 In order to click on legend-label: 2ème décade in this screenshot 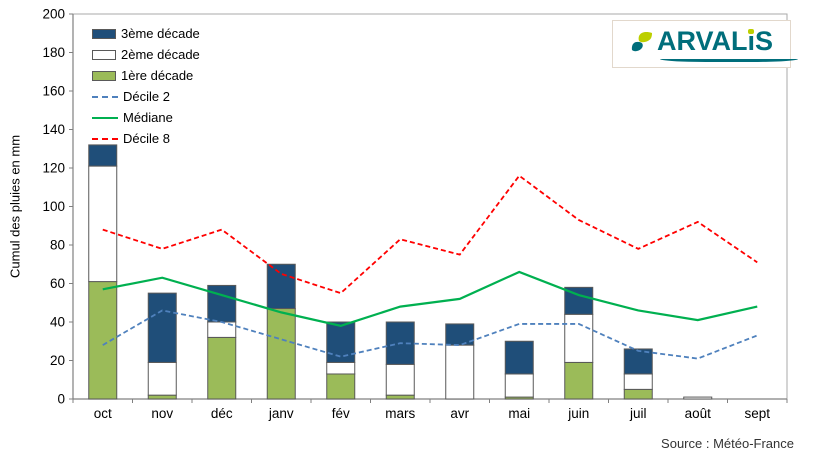, I will do `click(160, 54)`.